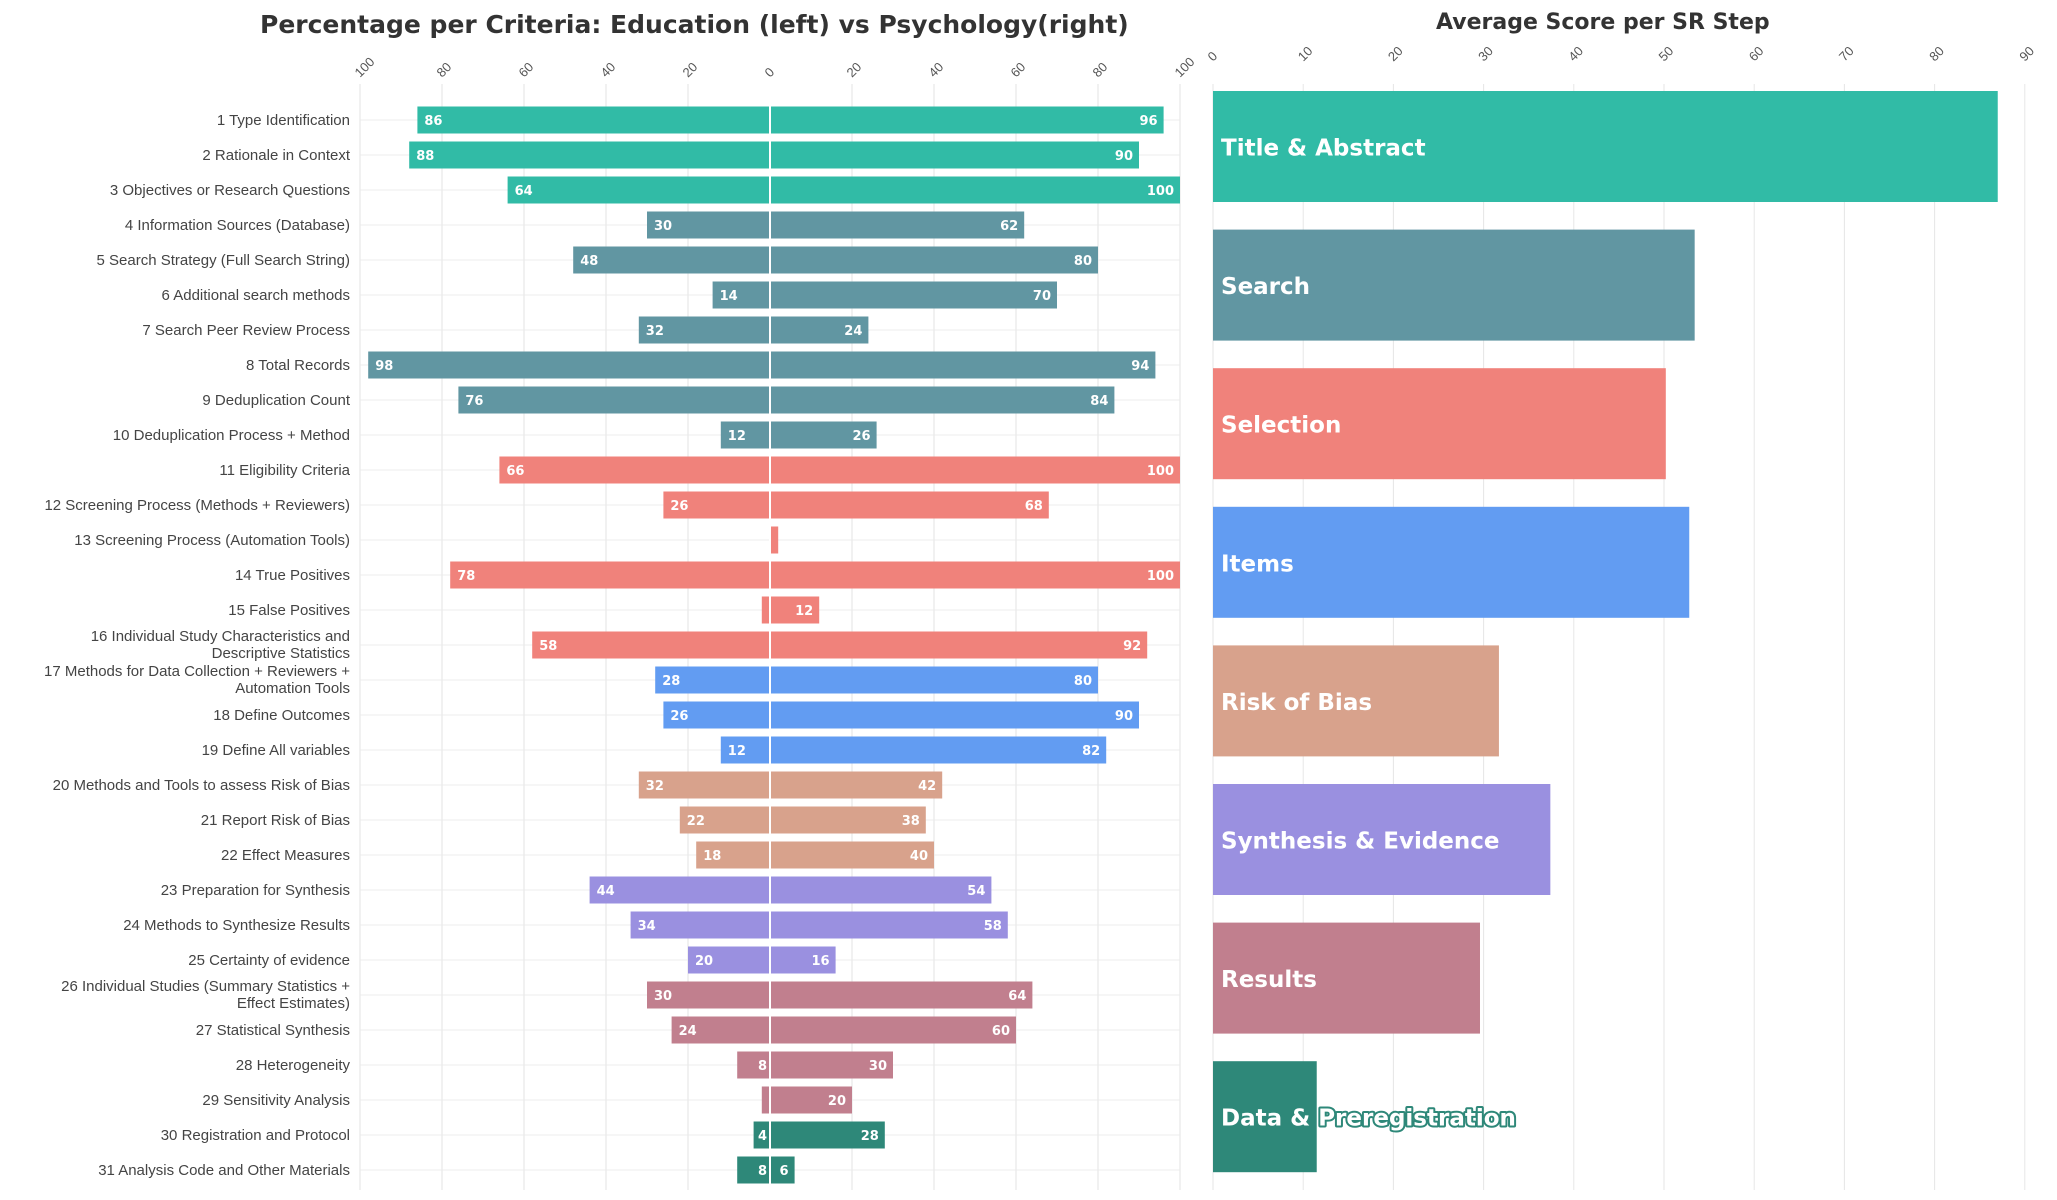 This screenshot has width=2057, height=1200. I want to click on category-label: Data & Preregistration, so click(1368, 1119).